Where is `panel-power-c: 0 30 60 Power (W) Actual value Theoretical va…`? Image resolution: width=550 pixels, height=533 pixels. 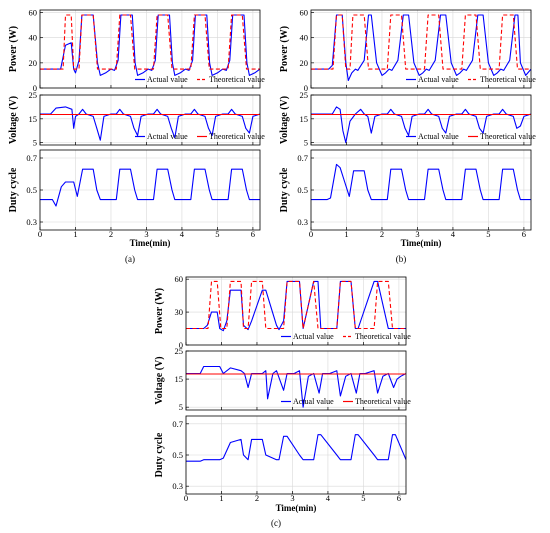
panel-power-c: 0 30 60 Power (W) Actual value Theoretical va… is located at coordinates (282, 312).